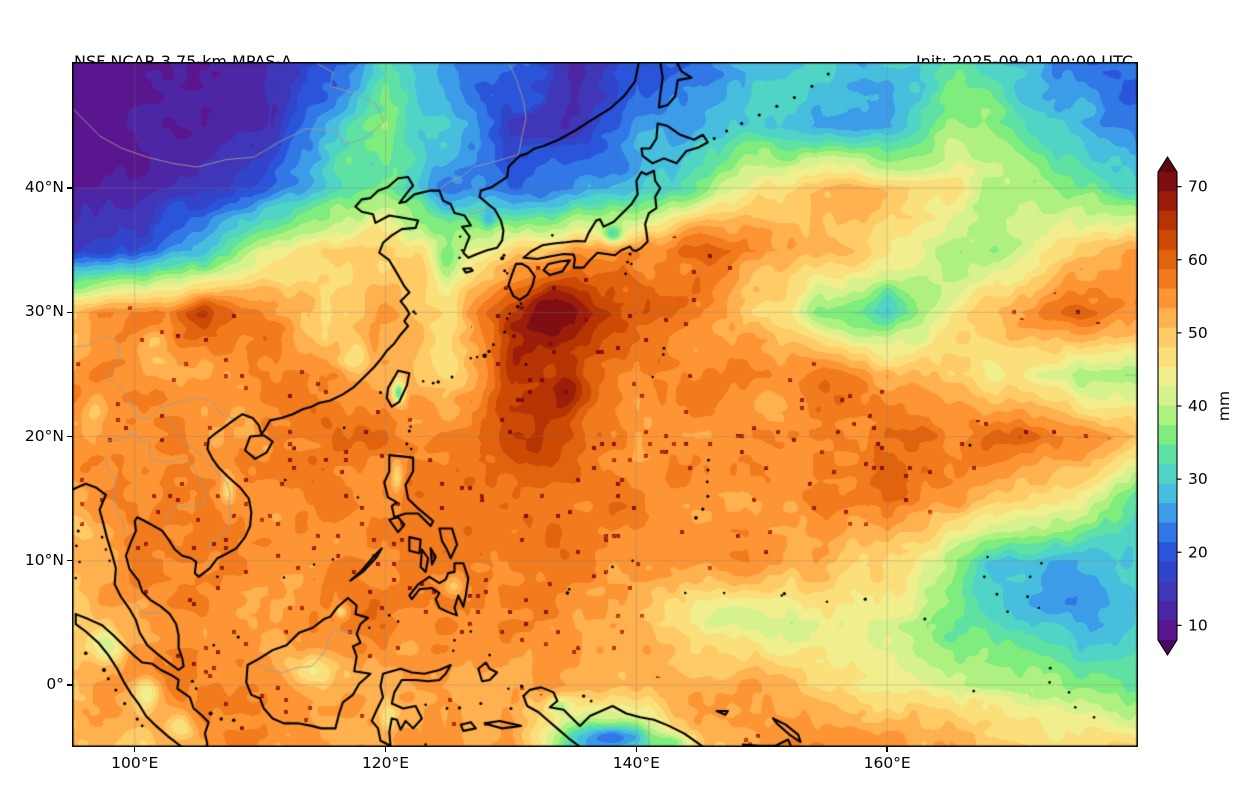  Describe the element at coordinates (636, 763) in the screenshot. I see `x-axis-tick-label: 140°E` at that location.